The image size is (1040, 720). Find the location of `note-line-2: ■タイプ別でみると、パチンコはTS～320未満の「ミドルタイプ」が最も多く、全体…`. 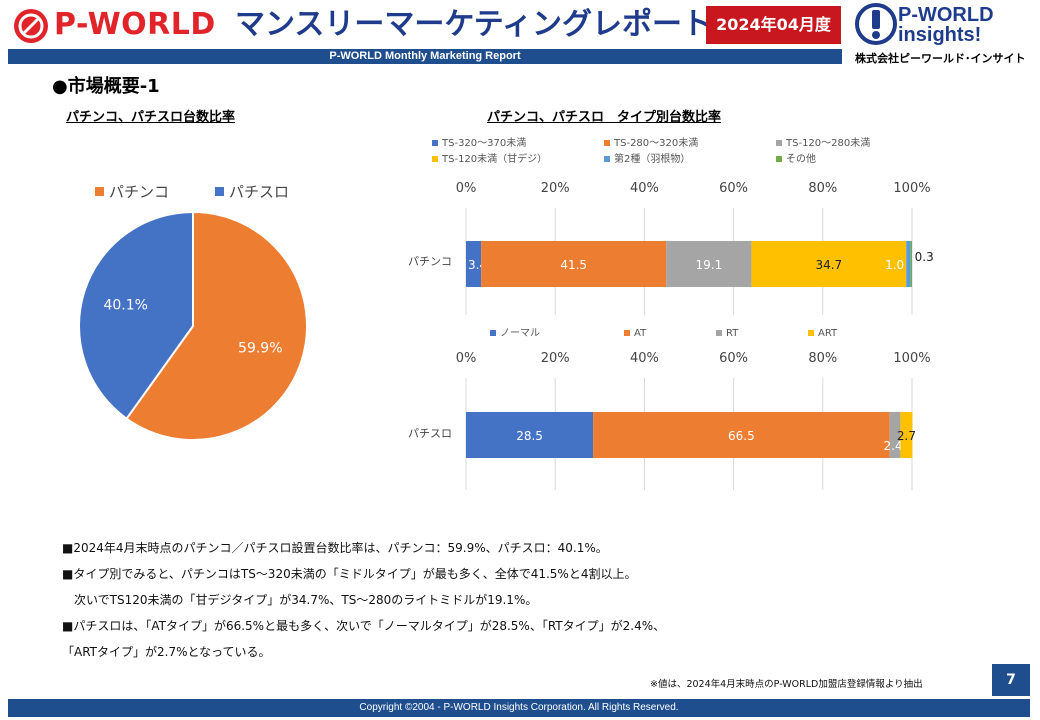

note-line-2: ■タイプ別でみると、パチンコはTS～320未満の「ミドルタイプ」が最も多く、全体… is located at coordinates (349, 574).